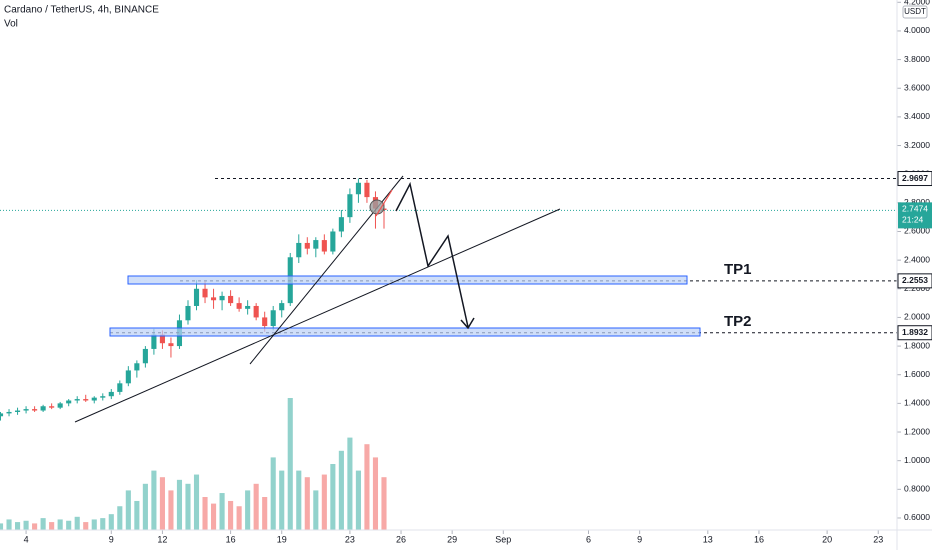  What do you see at coordinates (917, 116) in the screenshot?
I see `y-tick-label: 3.4000` at bounding box center [917, 116].